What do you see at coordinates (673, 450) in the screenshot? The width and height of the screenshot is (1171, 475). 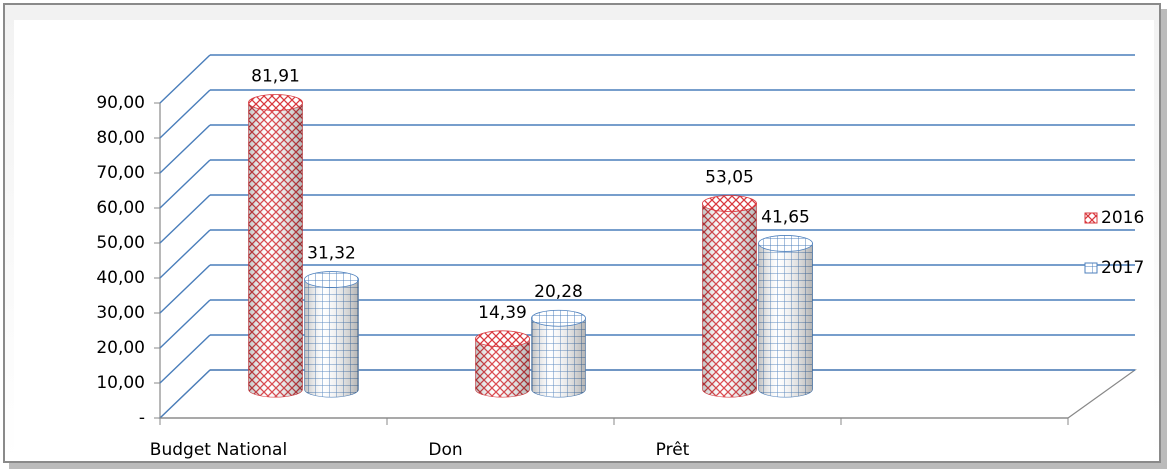 I see `x-tick-label: Prêt` at bounding box center [673, 450].